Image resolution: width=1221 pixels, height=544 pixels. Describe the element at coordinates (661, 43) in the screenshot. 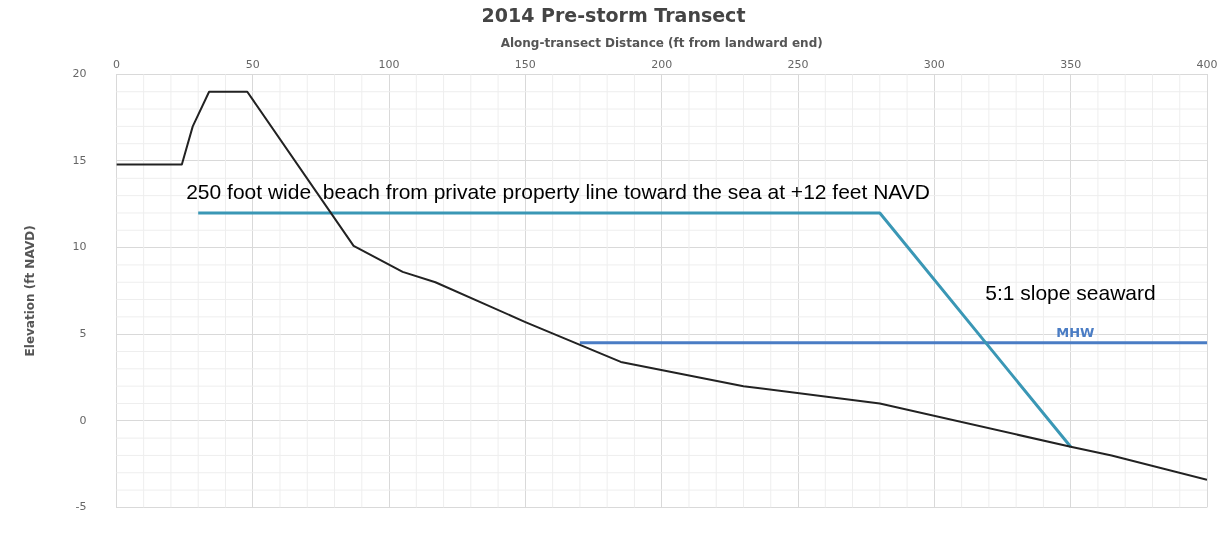

I see `x-axis-title: Along-transect Distance (ft from landward end)` at that location.